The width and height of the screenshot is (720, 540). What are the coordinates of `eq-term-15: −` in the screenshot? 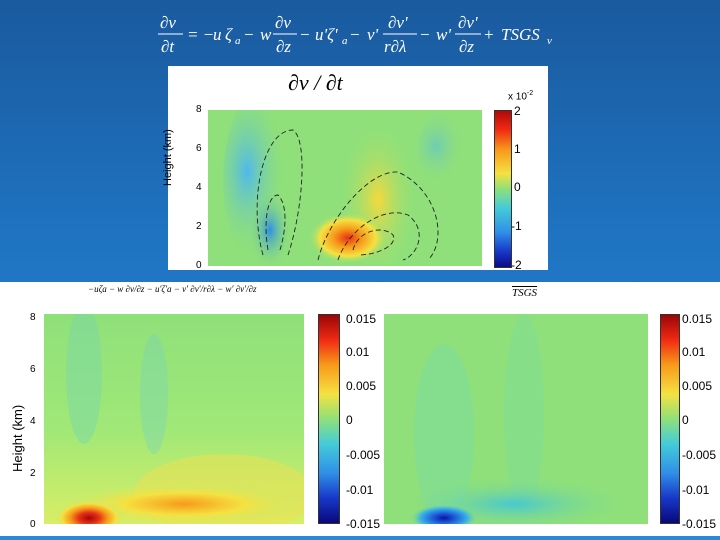 It's located at (424, 34).